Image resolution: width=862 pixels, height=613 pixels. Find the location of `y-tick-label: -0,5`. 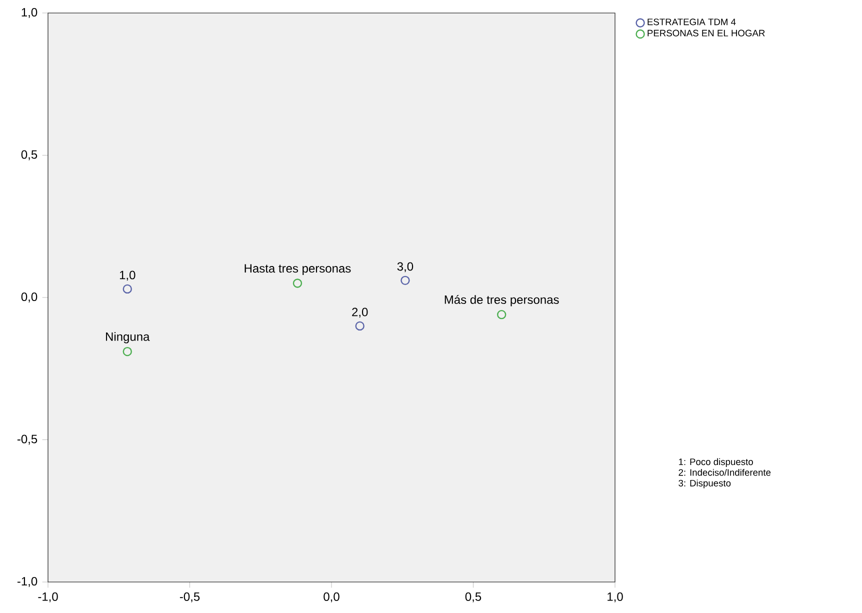

y-tick-label: -0,5 is located at coordinates (27, 439).